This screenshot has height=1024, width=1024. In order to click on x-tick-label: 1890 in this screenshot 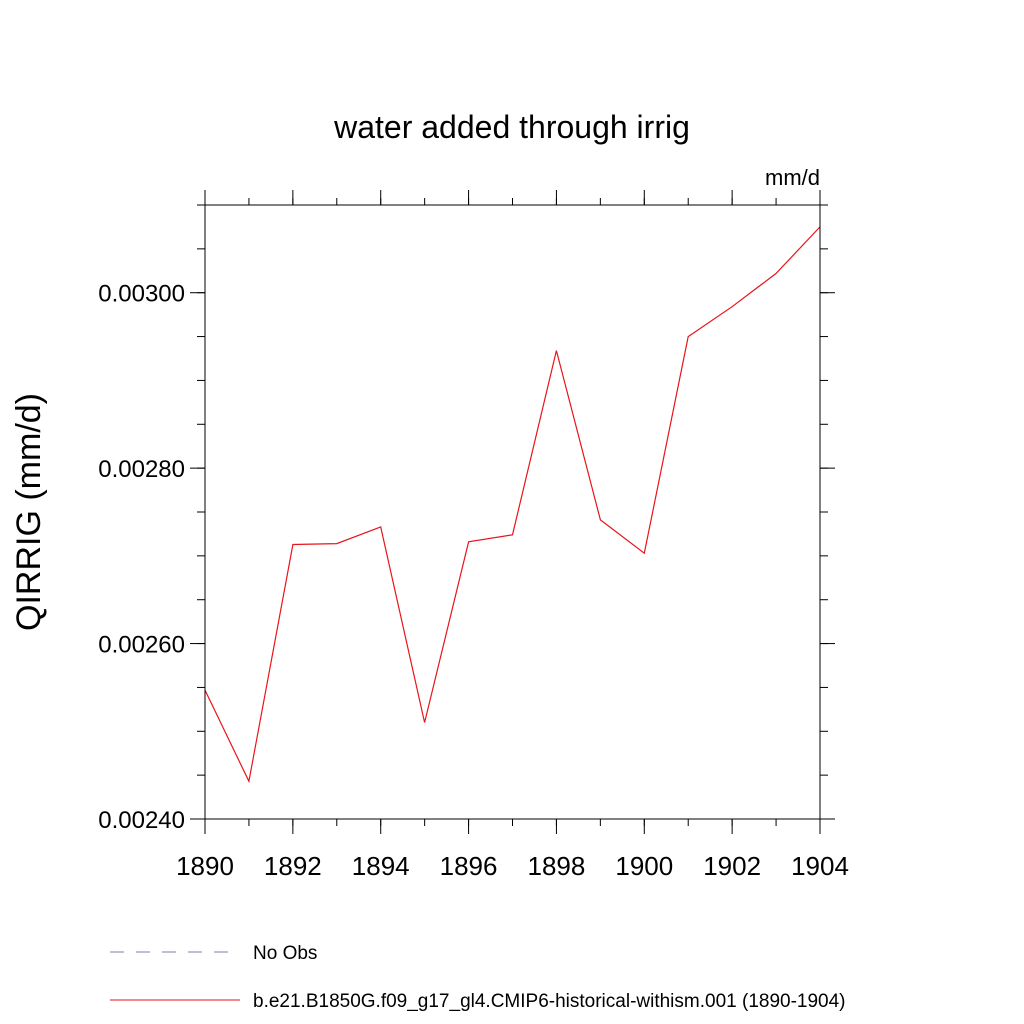, I will do `click(205, 866)`.